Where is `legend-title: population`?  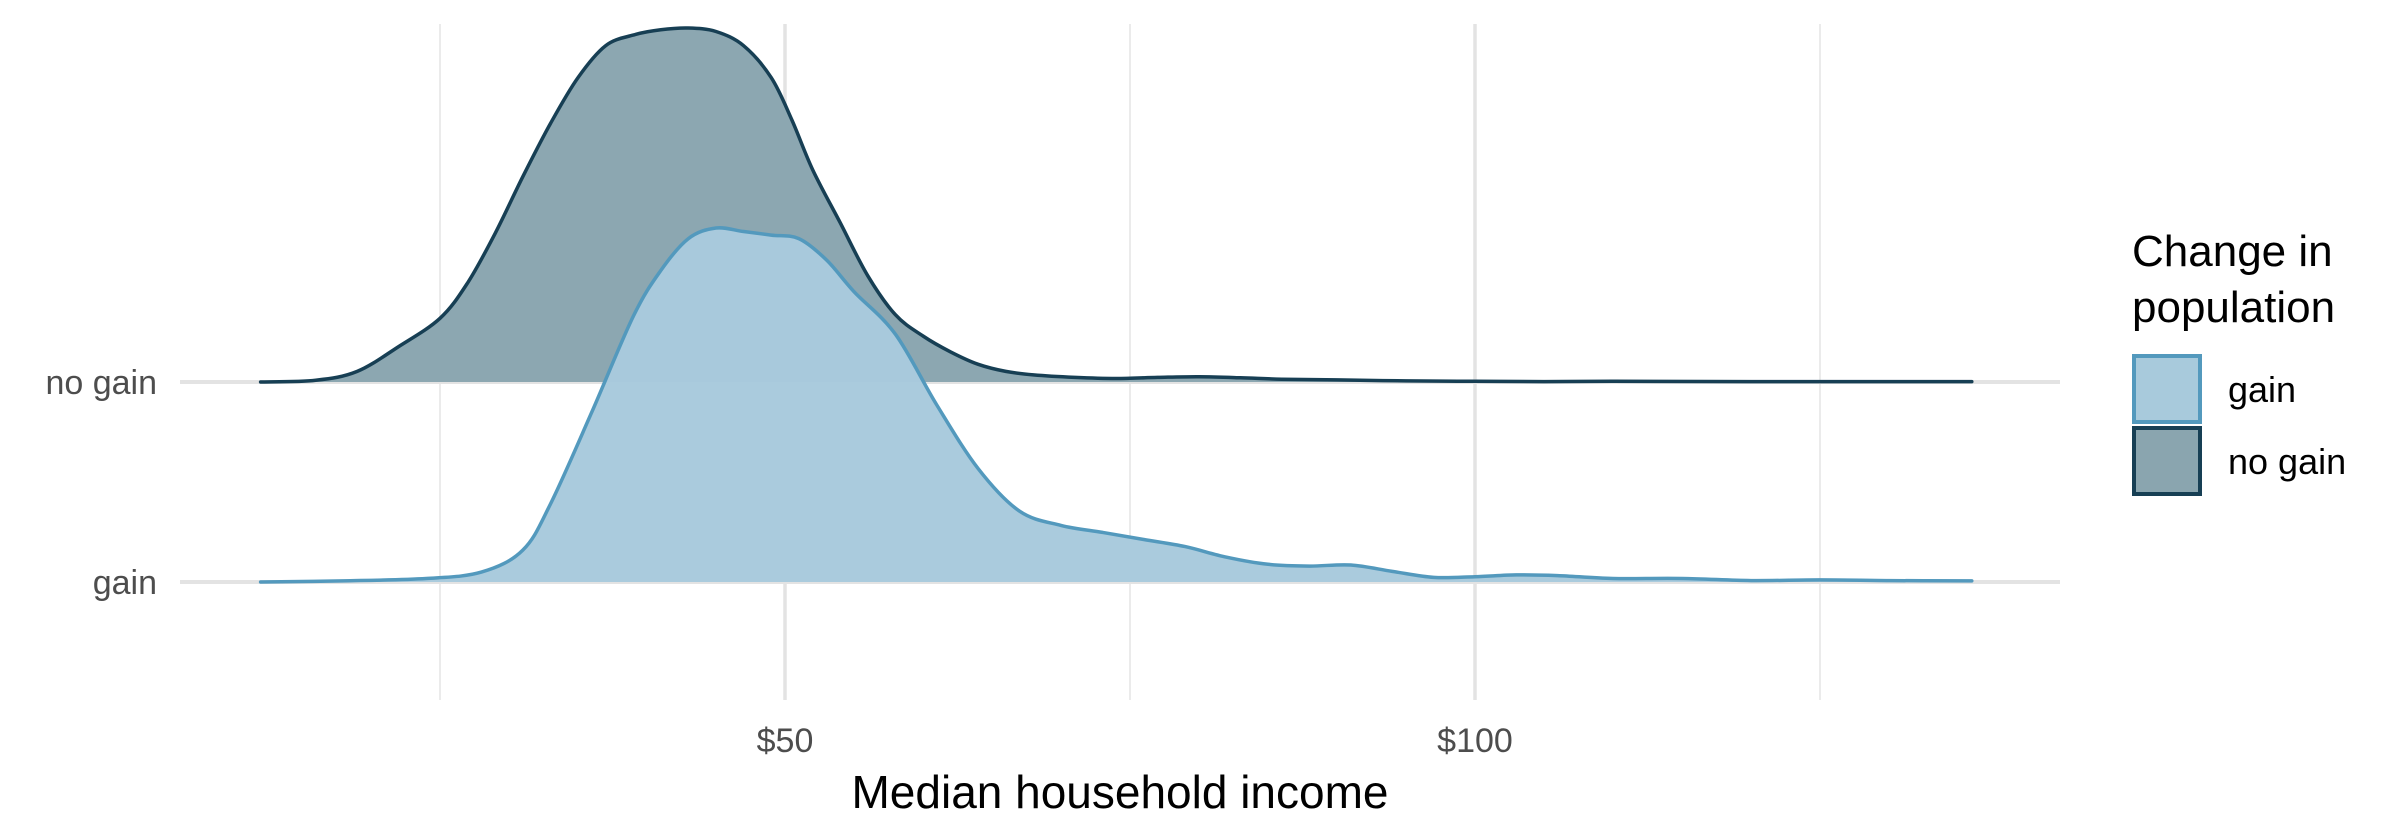 legend-title: population is located at coordinates (2233, 307).